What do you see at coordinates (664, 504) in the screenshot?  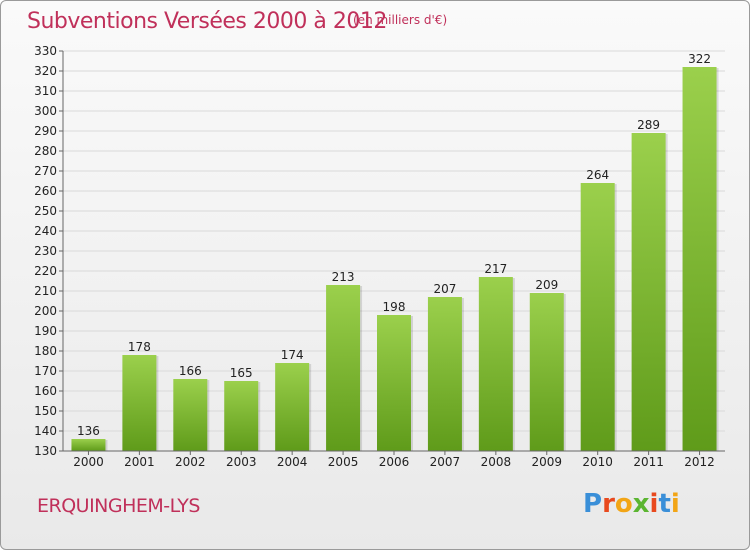 I see `logo-letter: t` at bounding box center [664, 504].